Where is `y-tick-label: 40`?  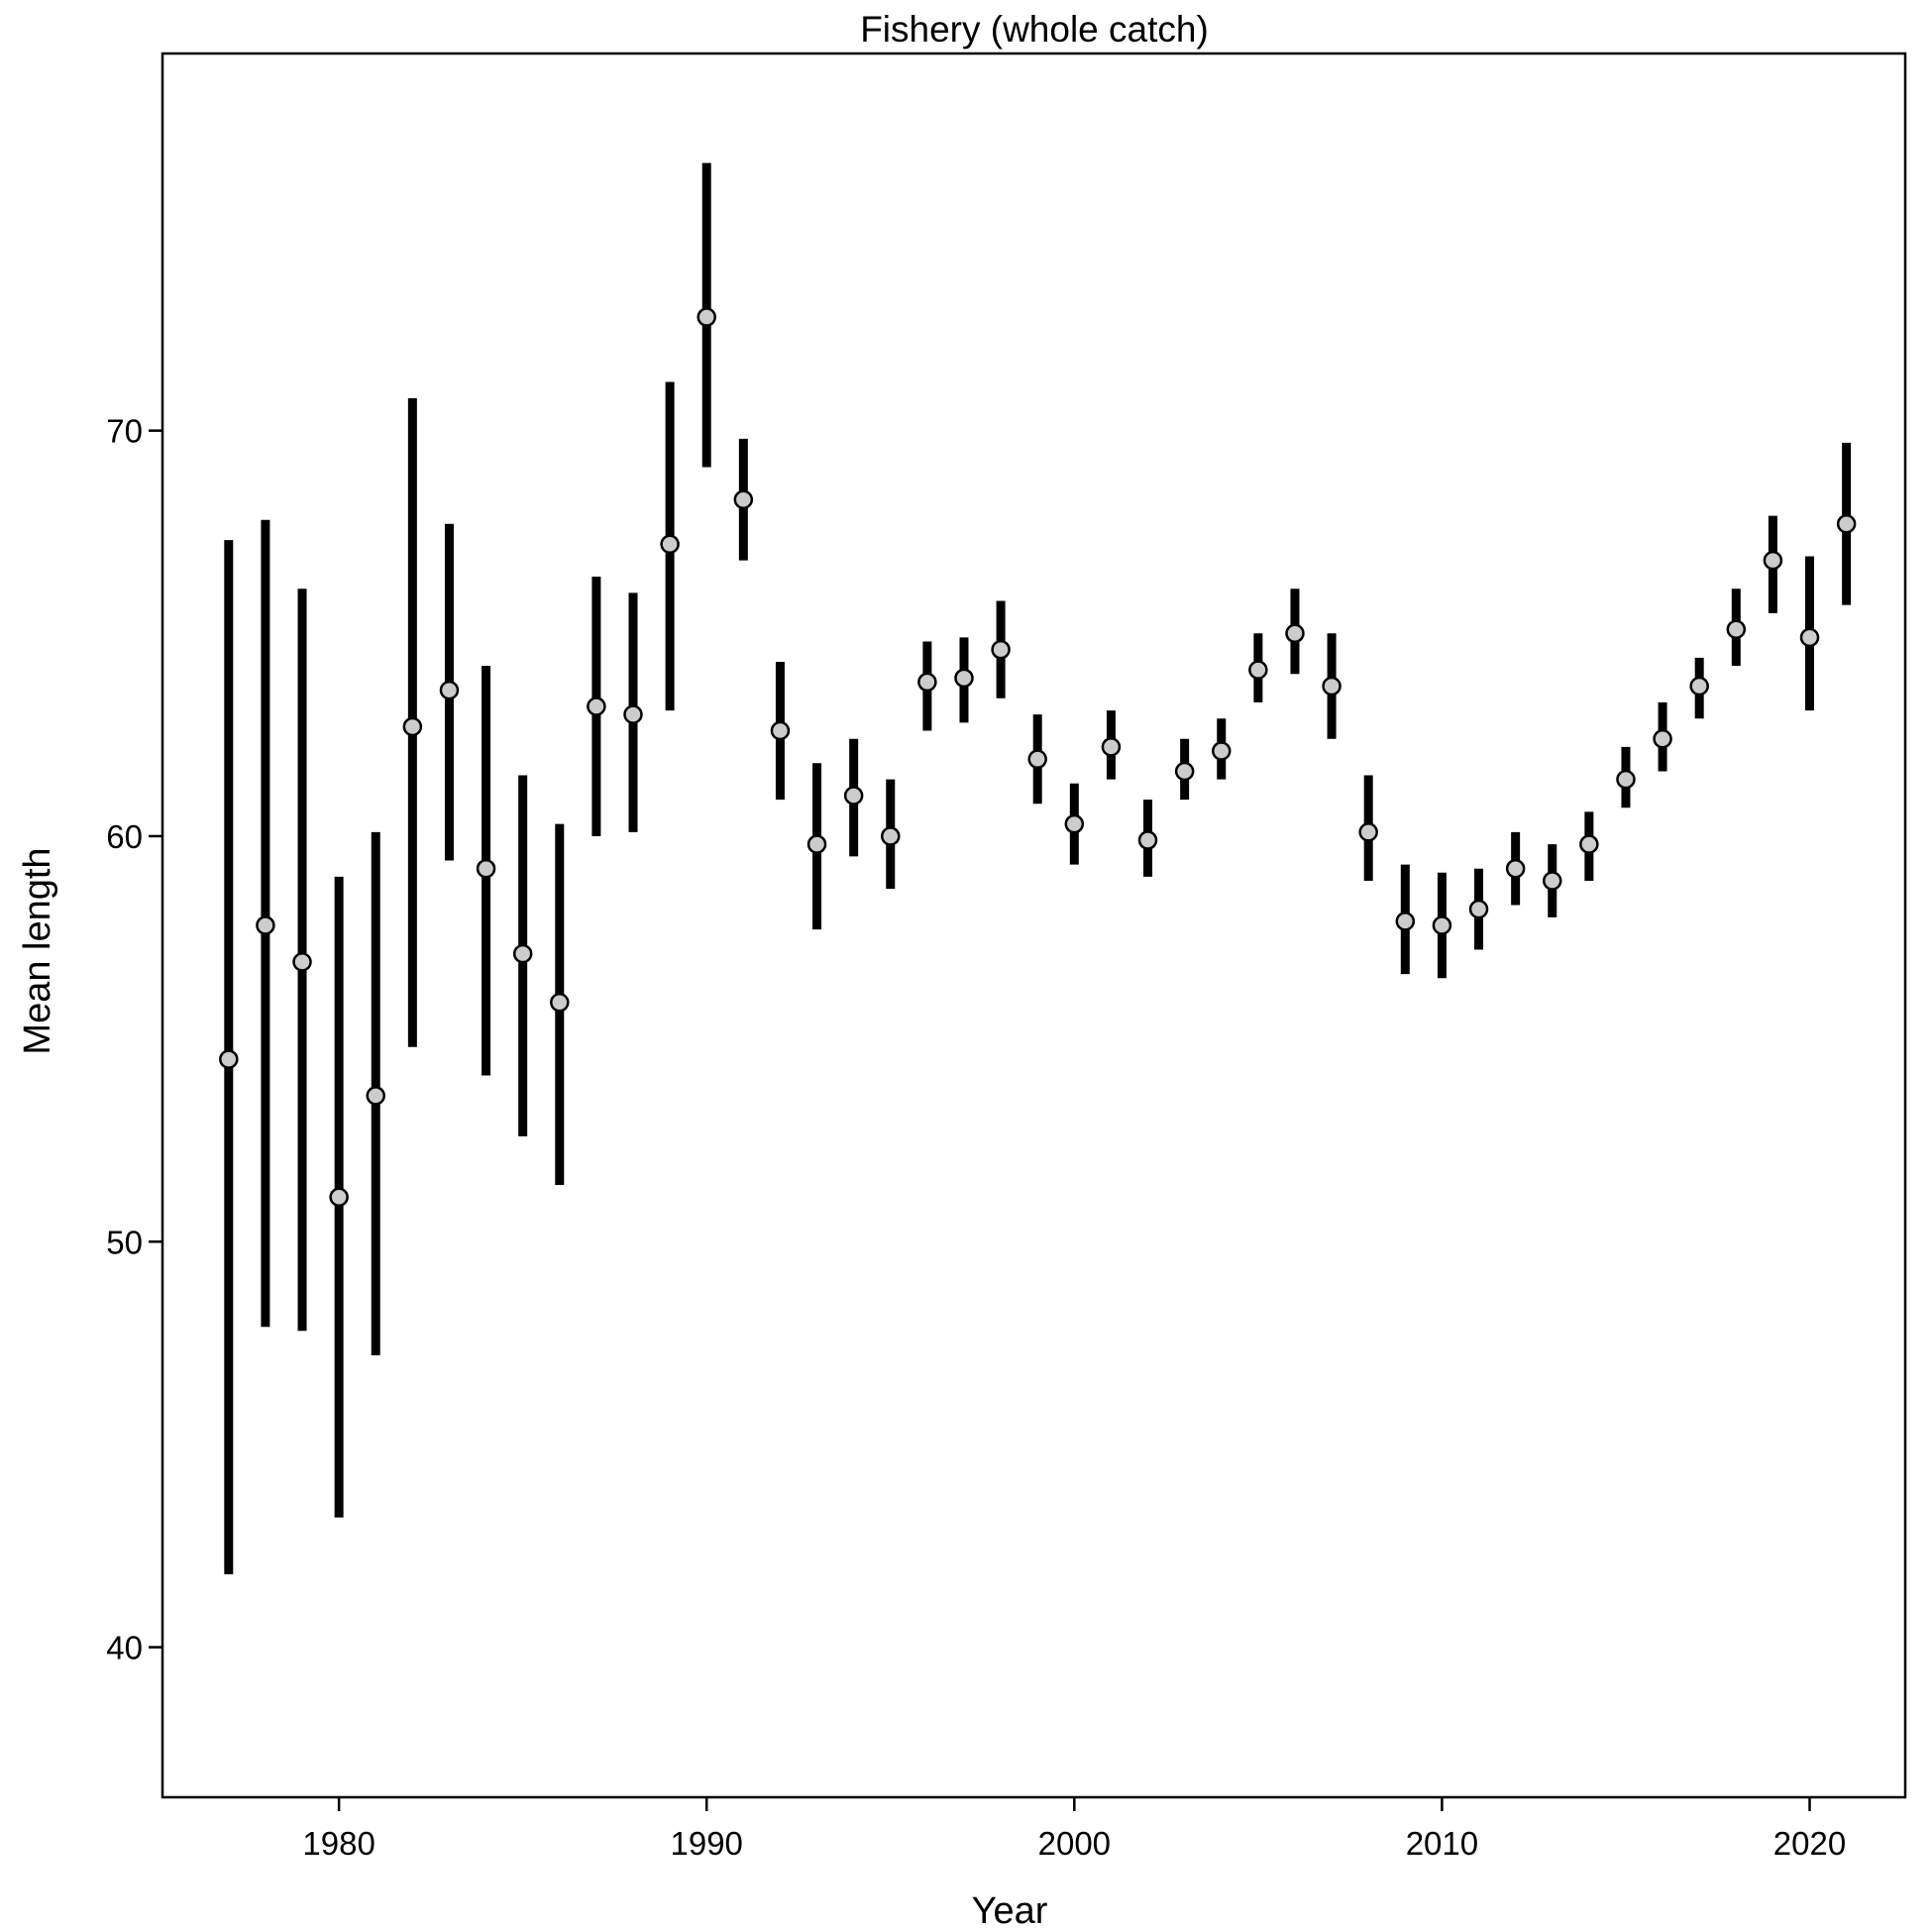
y-tick-label: 40 is located at coordinates (124, 1648).